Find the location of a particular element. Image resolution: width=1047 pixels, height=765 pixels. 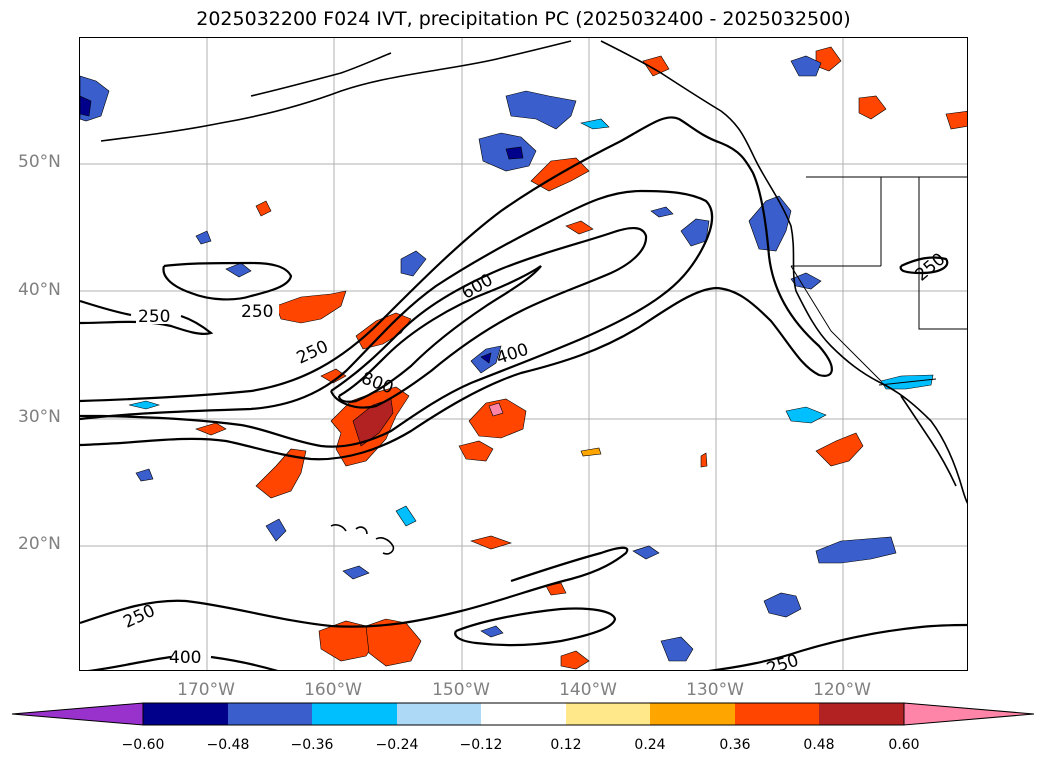

colorbar-tick: 0.24 is located at coordinates (650, 745).